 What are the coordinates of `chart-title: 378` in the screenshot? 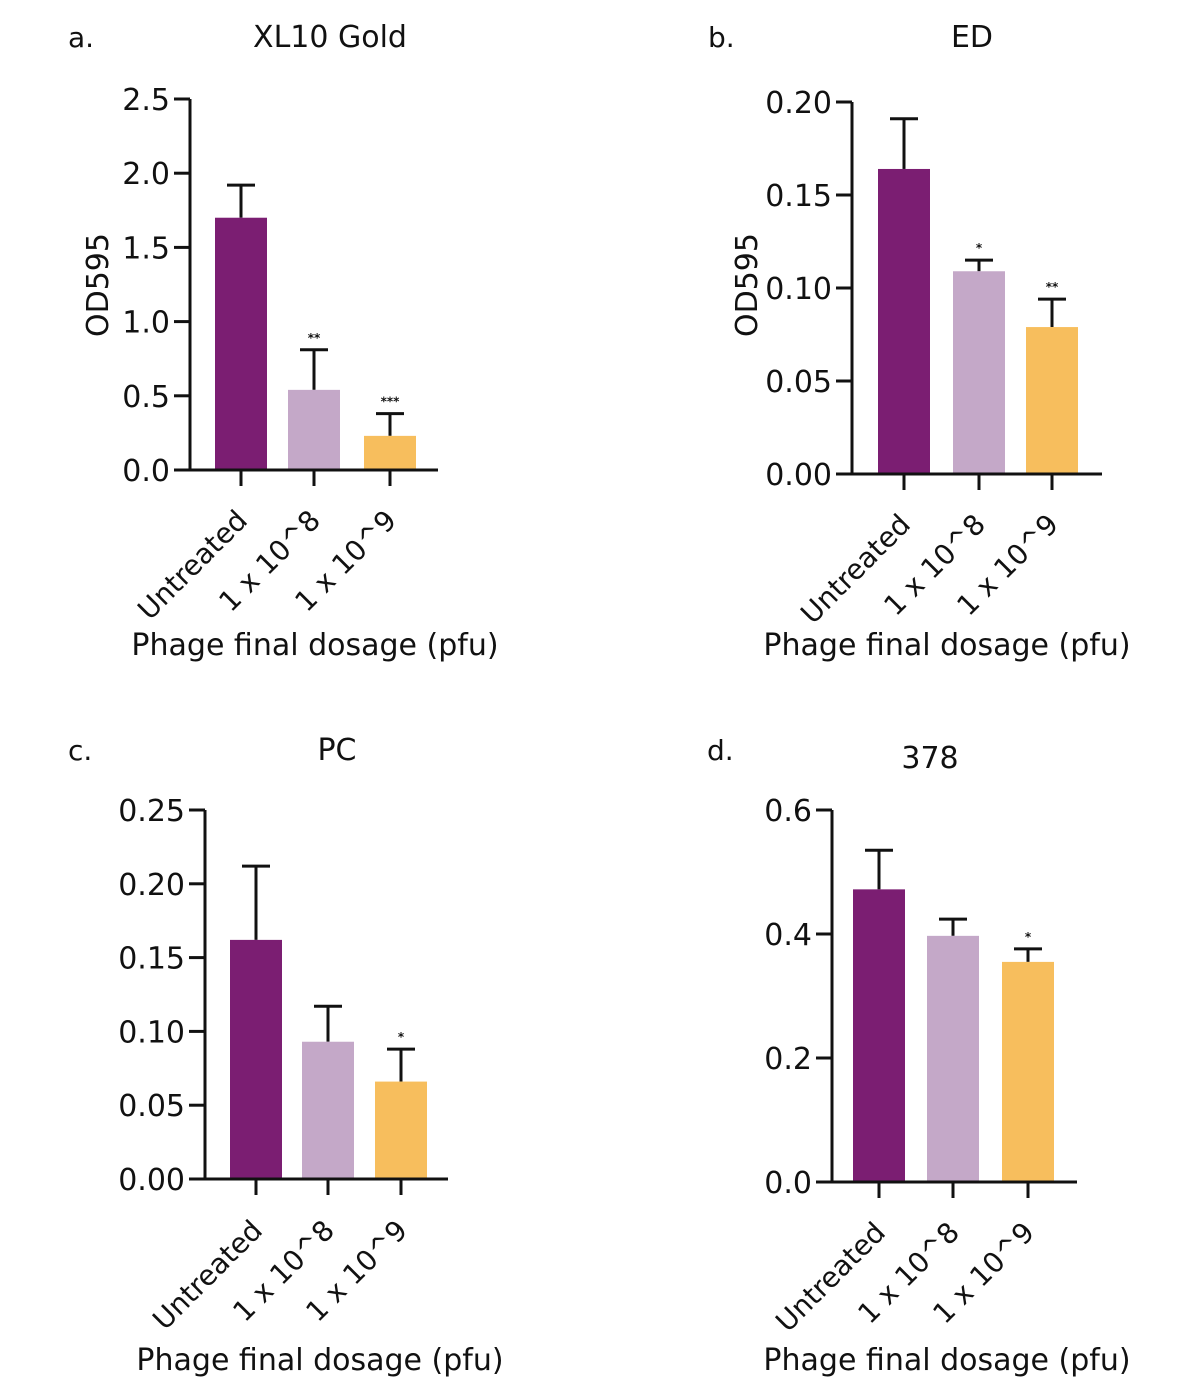 It's located at (929, 758).